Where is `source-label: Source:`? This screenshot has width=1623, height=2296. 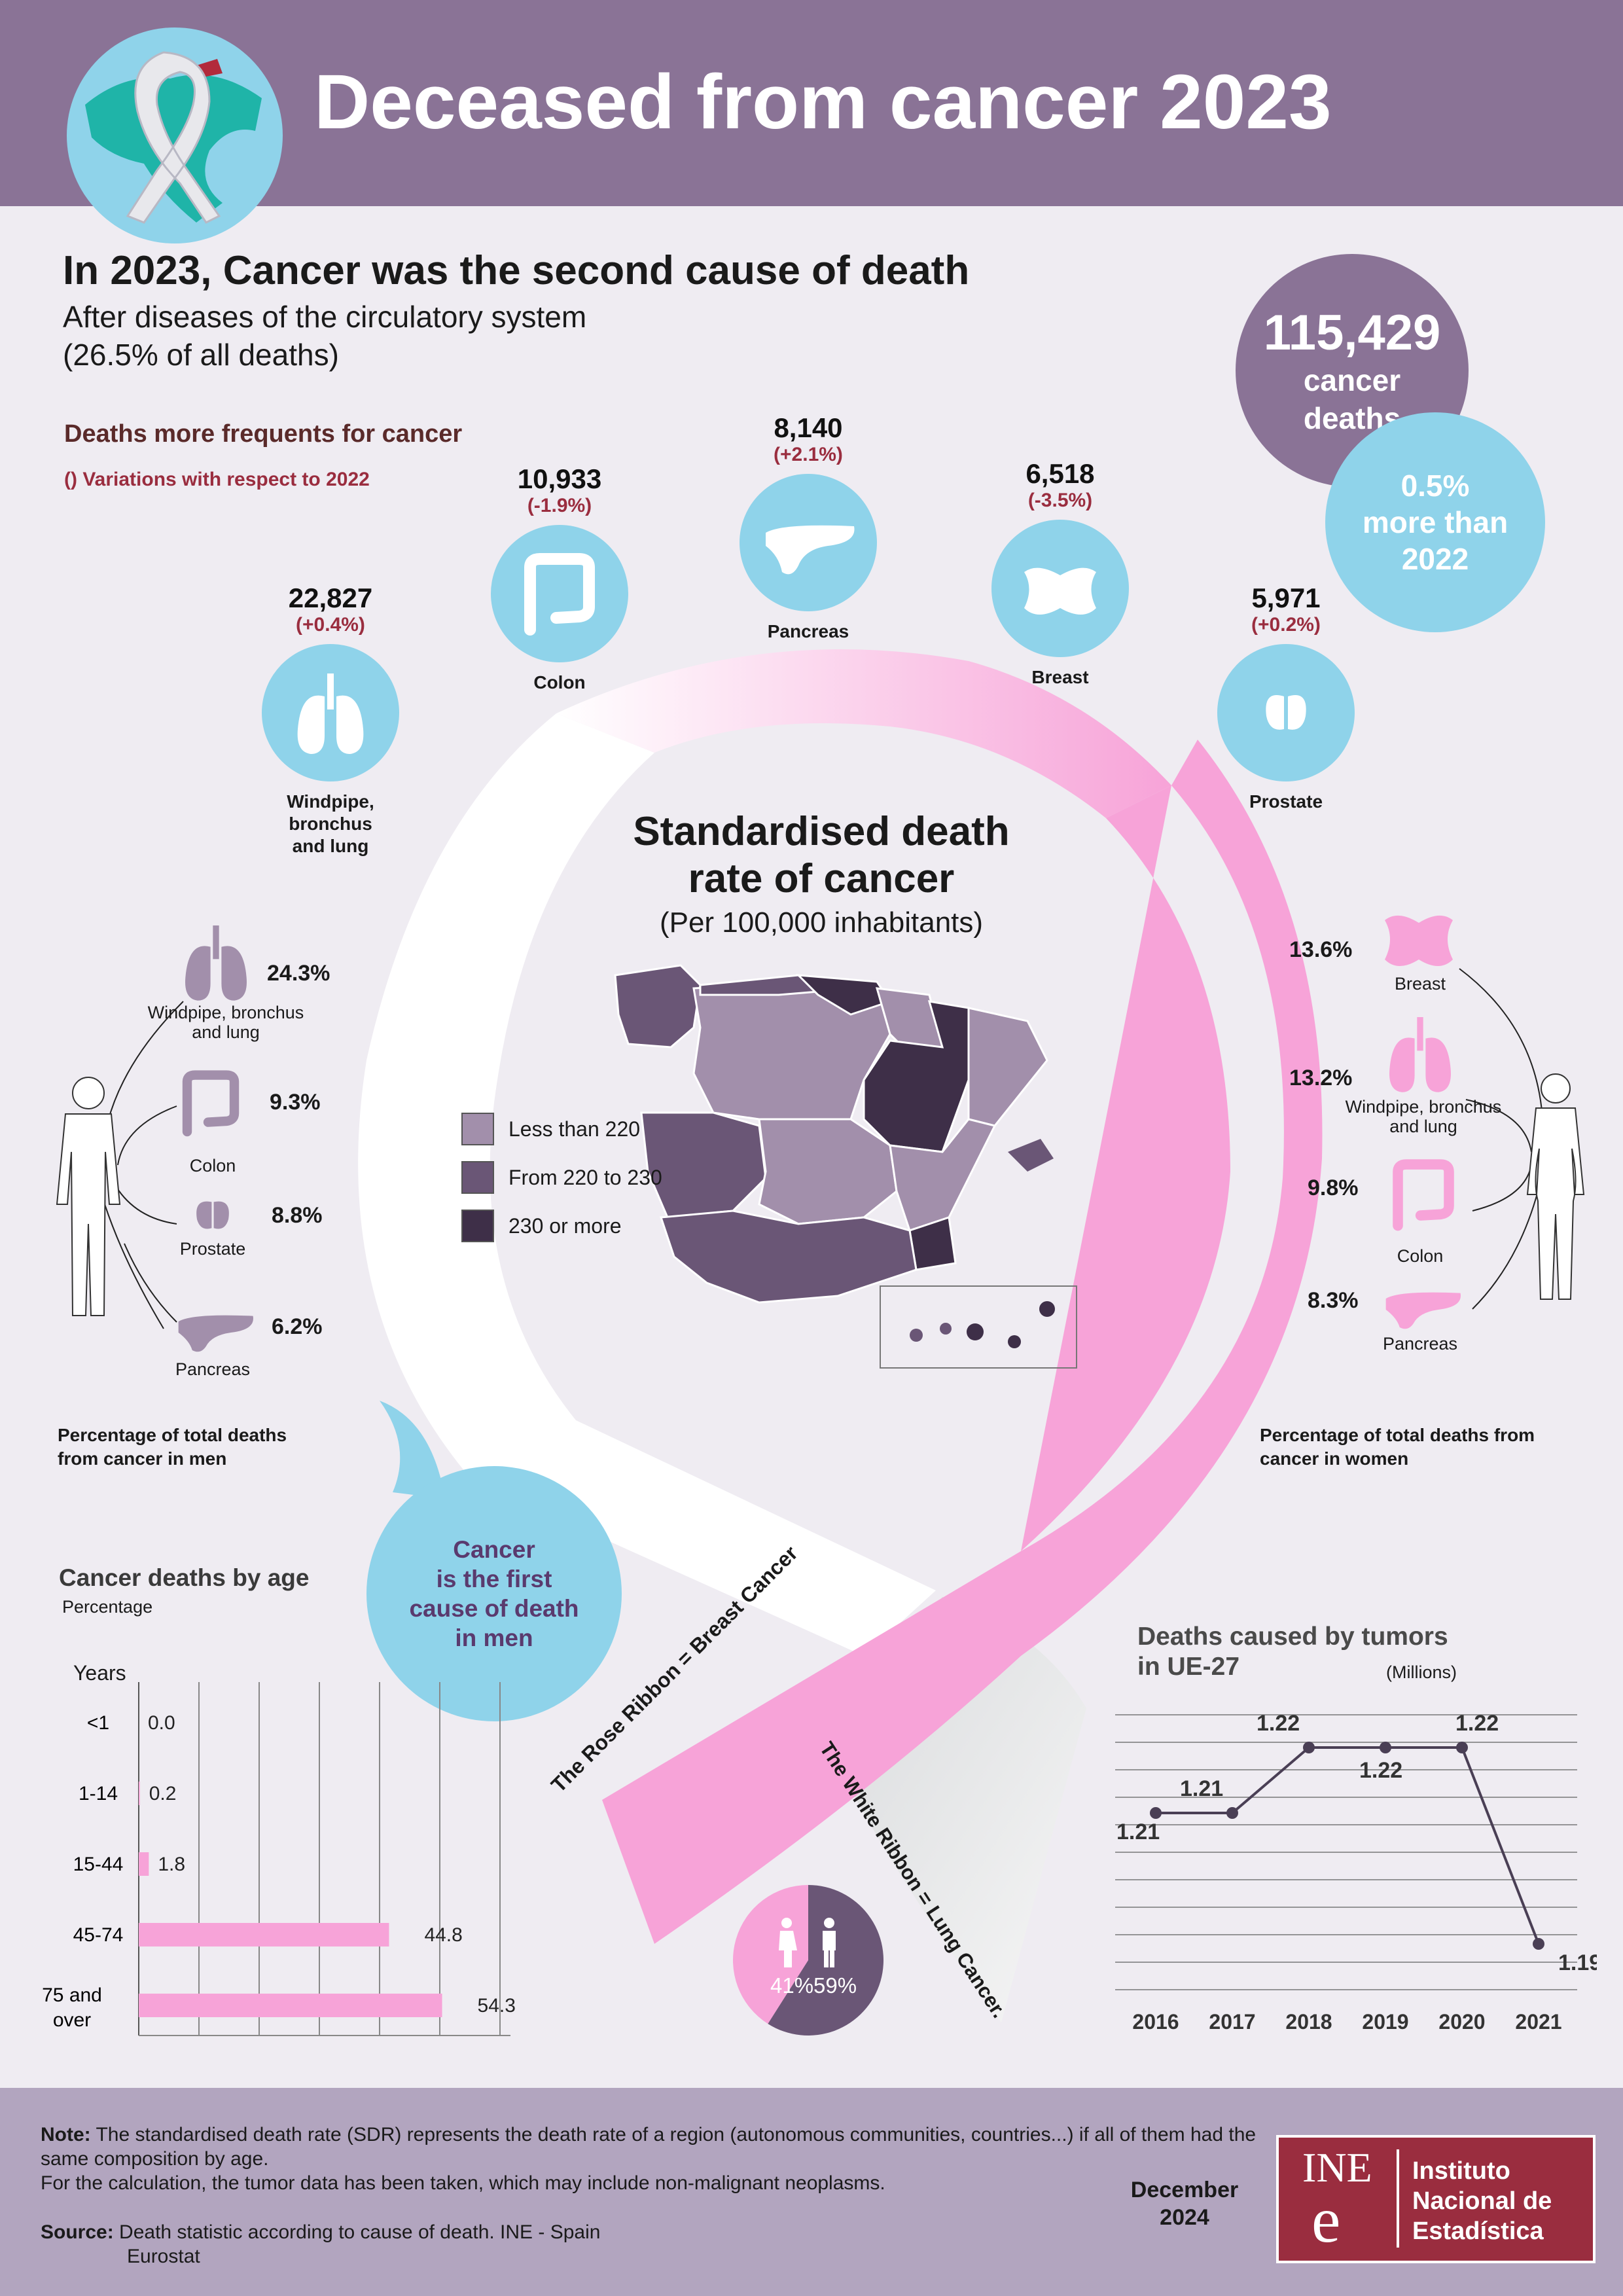
source-label: Source: is located at coordinates (77, 2232).